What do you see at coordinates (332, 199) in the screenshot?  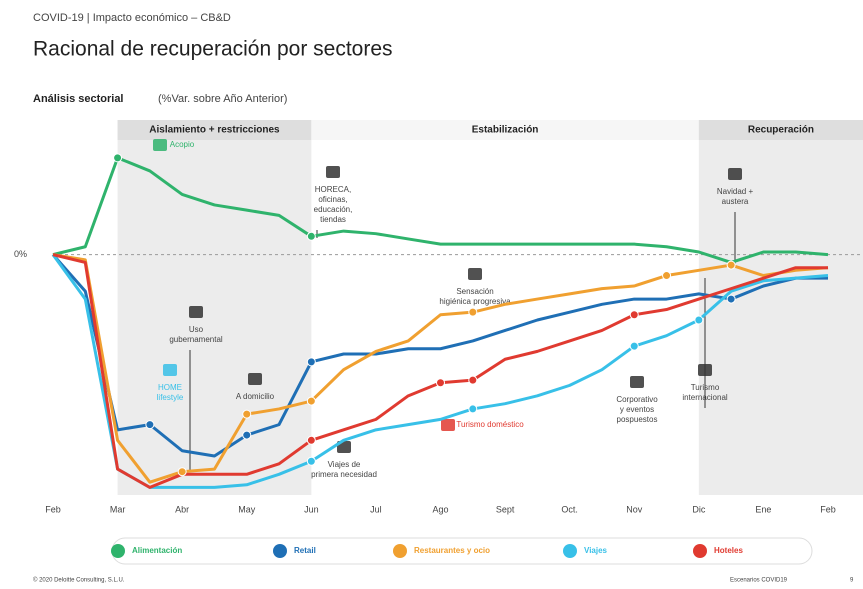 I see `annotation: oficinas,` at bounding box center [332, 199].